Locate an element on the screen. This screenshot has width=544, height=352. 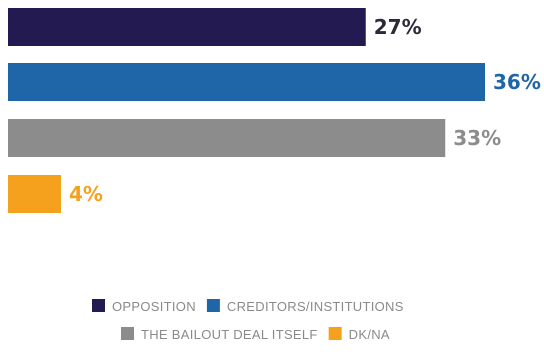
value-label-creditors-institutions: 36% is located at coordinates (517, 82).